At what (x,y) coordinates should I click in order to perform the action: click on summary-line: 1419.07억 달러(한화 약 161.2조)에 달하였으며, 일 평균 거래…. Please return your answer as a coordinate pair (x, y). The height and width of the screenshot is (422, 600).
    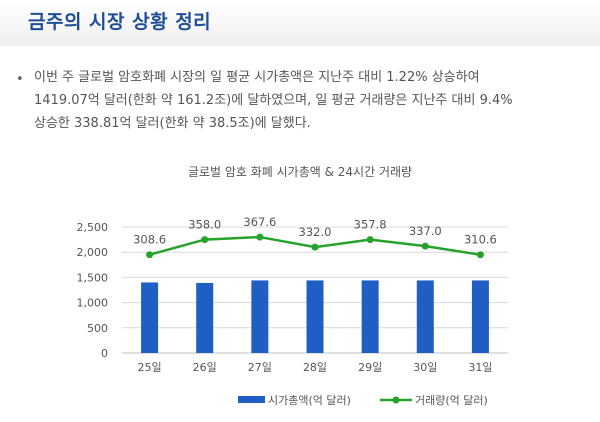
    Looking at the image, I should click on (273, 100).